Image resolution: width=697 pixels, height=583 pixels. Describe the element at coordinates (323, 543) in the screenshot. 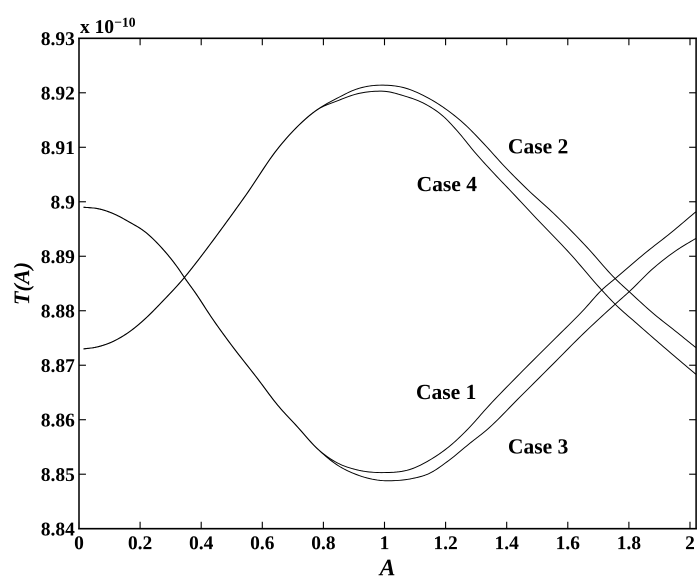

I see `x-tick-label: 0.8` at that location.